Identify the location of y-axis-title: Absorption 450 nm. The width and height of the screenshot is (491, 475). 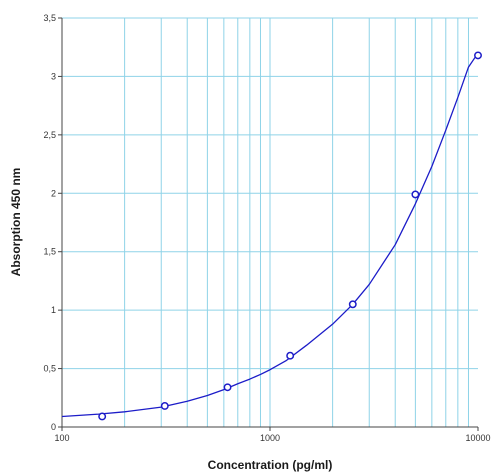
(16, 222).